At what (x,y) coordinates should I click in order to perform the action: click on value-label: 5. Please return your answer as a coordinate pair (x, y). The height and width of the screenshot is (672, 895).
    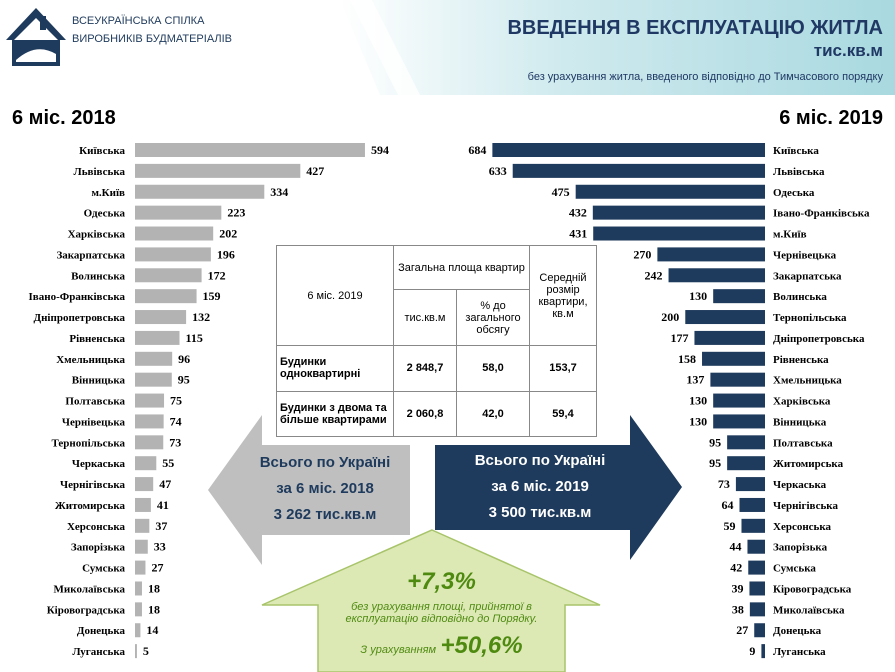
    Looking at the image, I should click on (146, 651).